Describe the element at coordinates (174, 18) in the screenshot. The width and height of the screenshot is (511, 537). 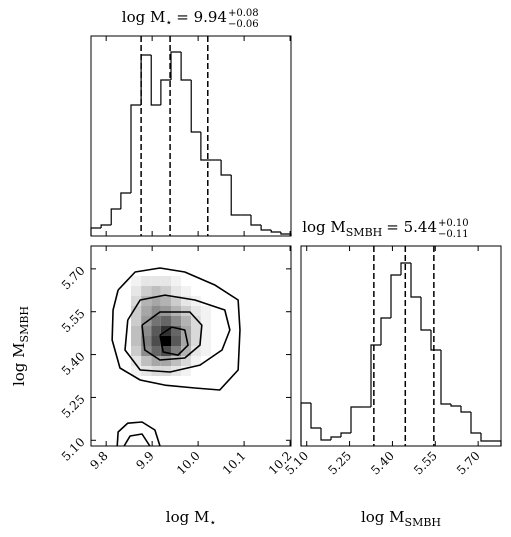
I see `panel-title: log M⋆ = 9.94` at that location.